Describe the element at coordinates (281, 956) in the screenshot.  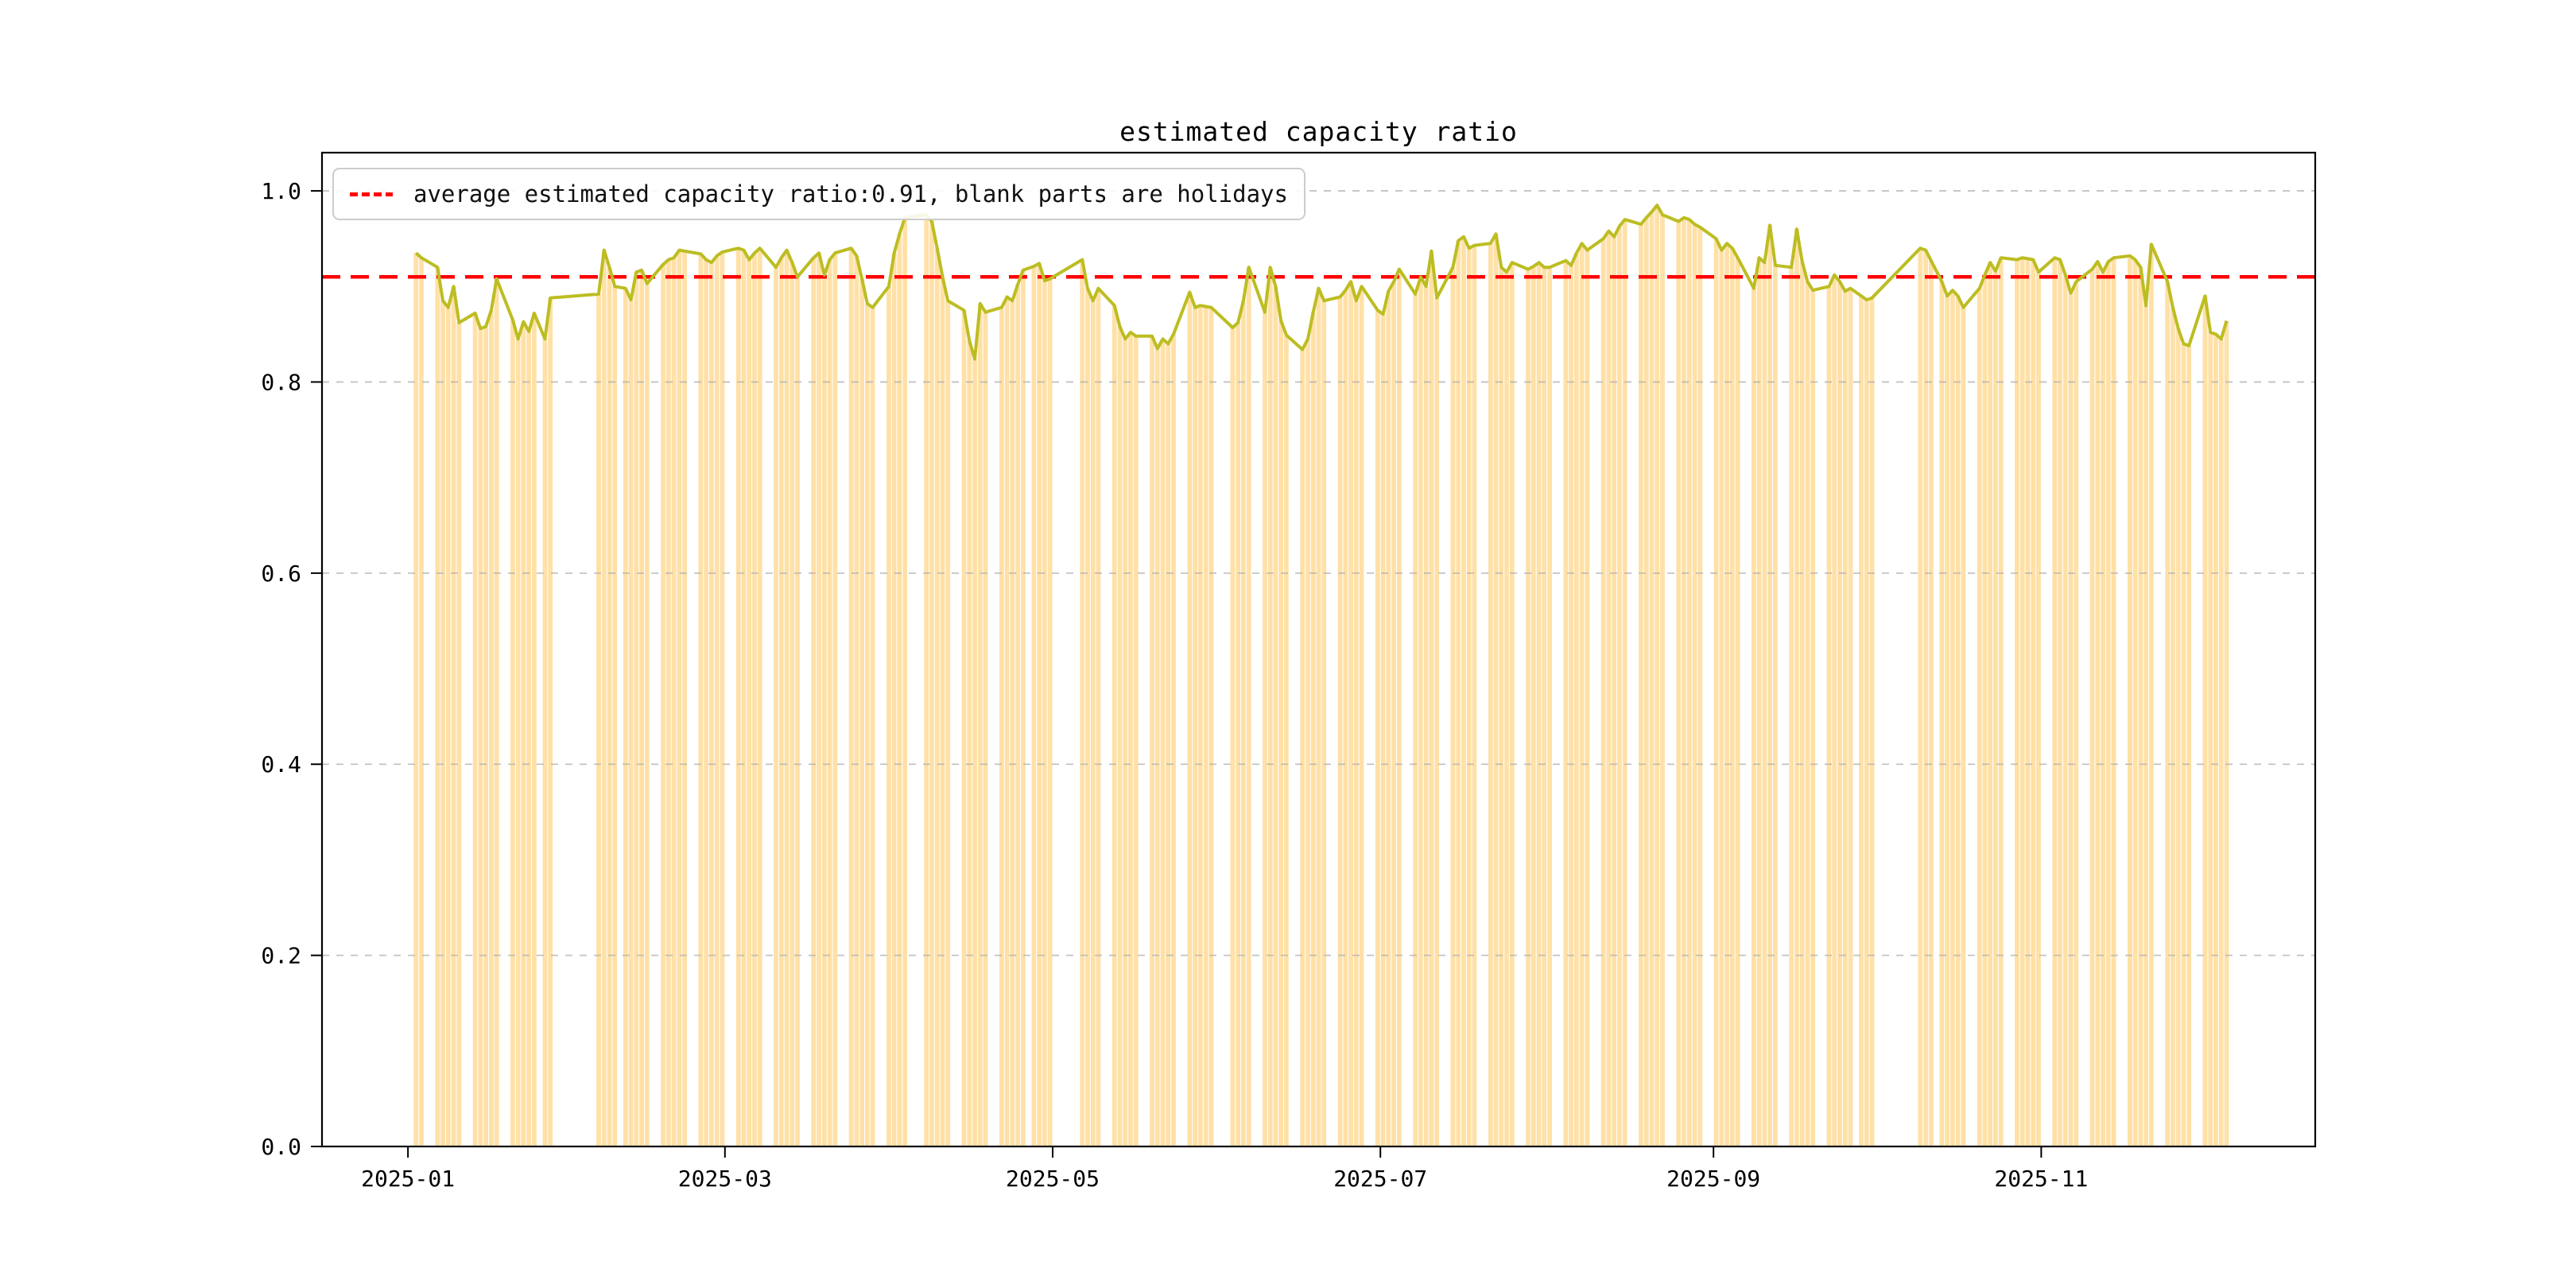
I see `y-tick-label: 0.2` at that location.